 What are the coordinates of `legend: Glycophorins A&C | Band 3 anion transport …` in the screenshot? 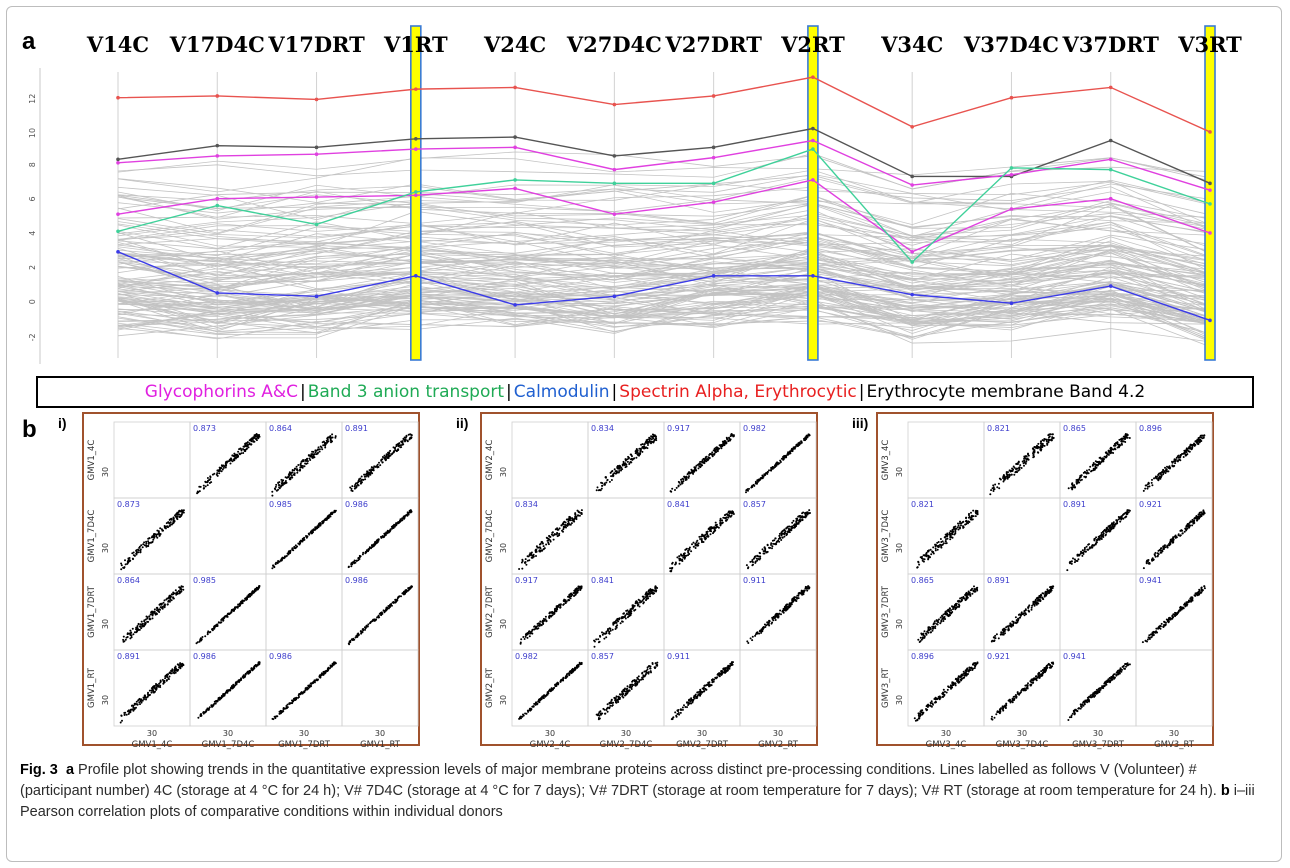 It's located at (645, 392).